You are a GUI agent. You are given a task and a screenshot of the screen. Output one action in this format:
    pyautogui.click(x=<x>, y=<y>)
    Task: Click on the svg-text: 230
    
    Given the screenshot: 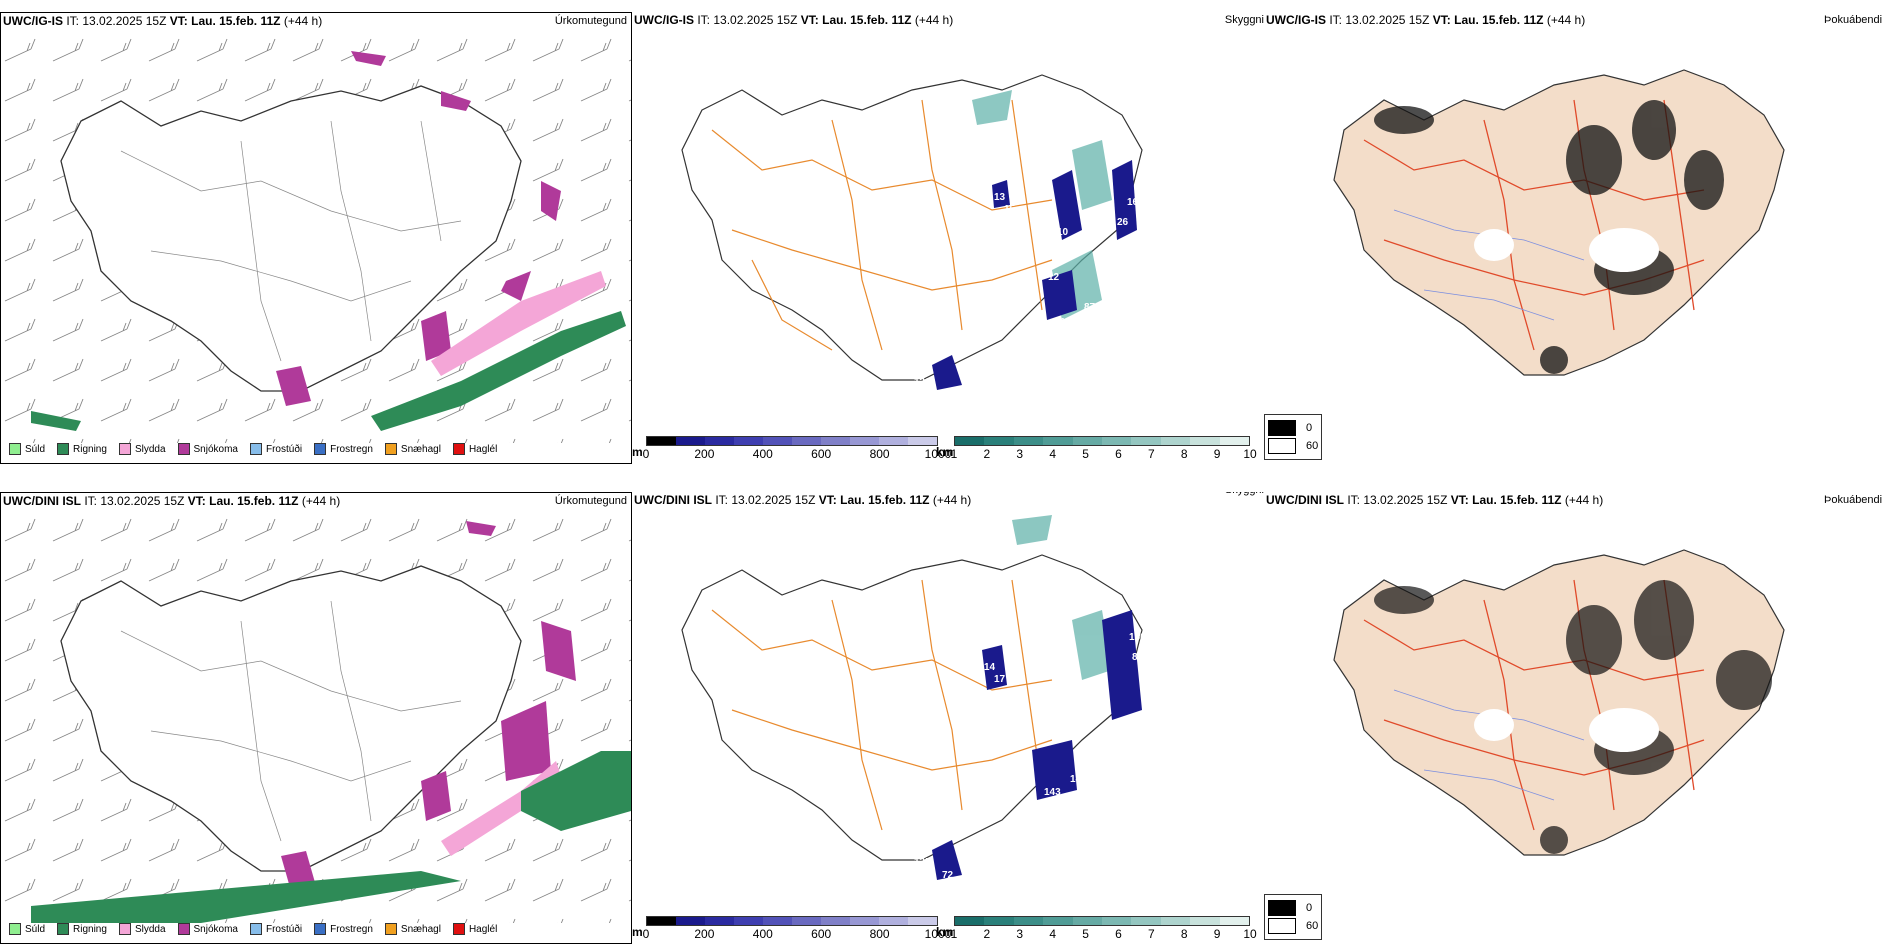 What is the action you would take?
    pyautogui.click(x=1068, y=347)
    